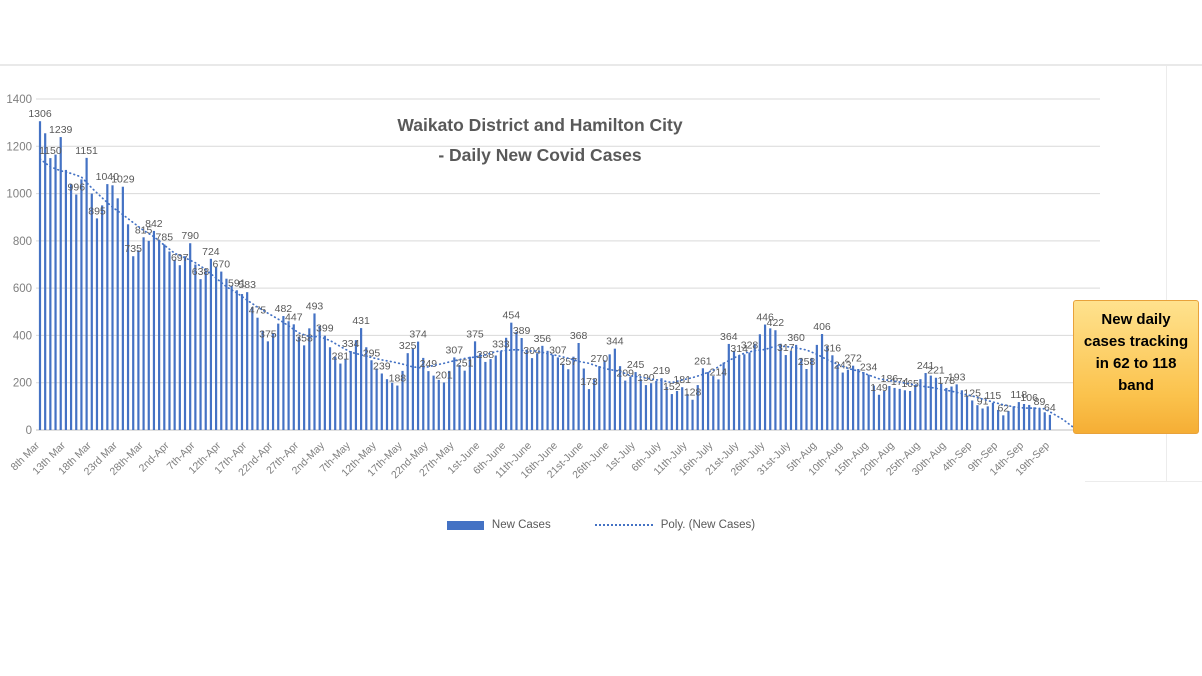 The height and width of the screenshot is (676, 1202). I want to click on svg-text: 482, so click(284, 309).